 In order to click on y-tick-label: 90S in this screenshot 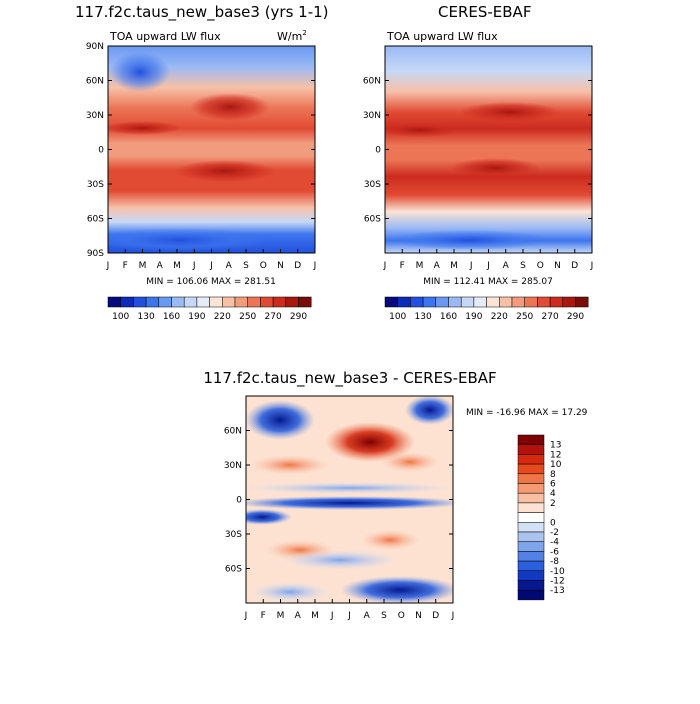, I will do `click(95, 254)`.